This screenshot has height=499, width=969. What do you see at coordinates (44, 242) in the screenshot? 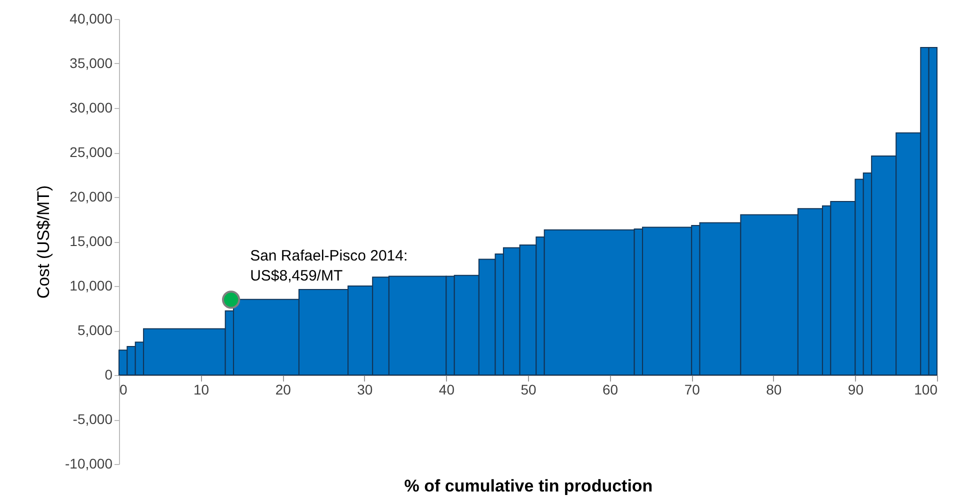
I see `y-axis-title: Cost (US$/MT)` at bounding box center [44, 242].